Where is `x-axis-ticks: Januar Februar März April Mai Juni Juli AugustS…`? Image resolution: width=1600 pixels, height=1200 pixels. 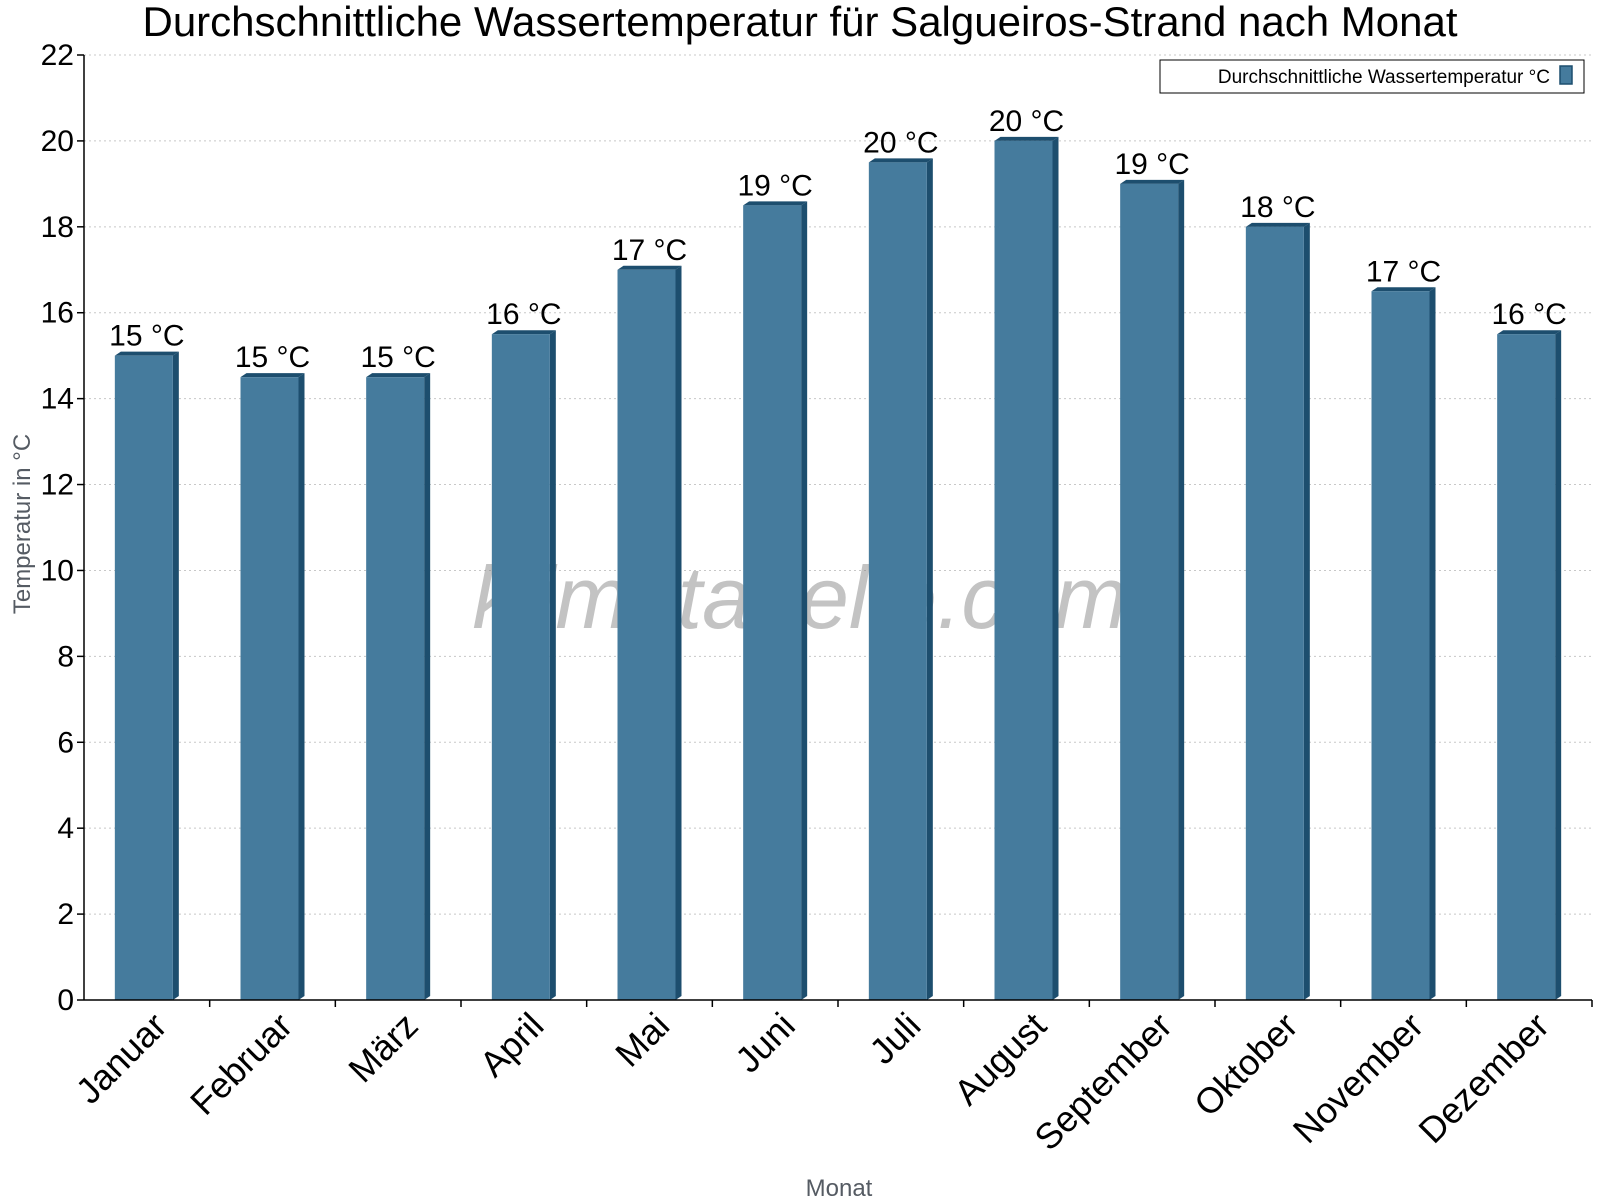 x-axis-ticks: Januar Februar März April Mai Juni Juli AugustS… is located at coordinates (830, 1079).